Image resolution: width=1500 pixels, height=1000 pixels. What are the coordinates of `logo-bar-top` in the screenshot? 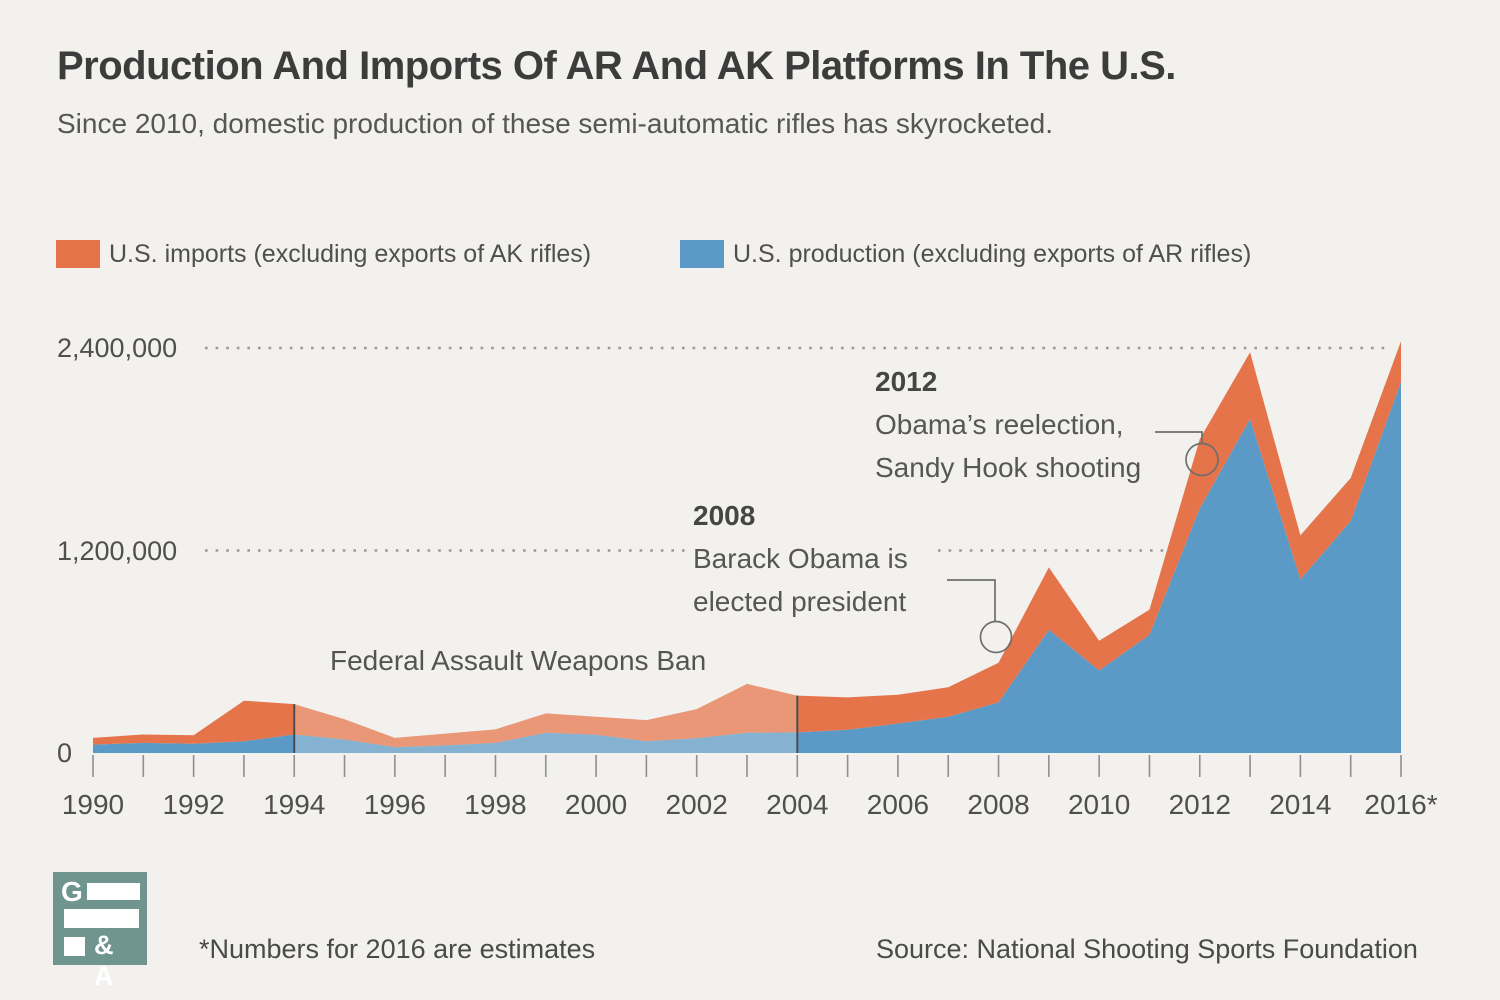 It's located at (113, 891).